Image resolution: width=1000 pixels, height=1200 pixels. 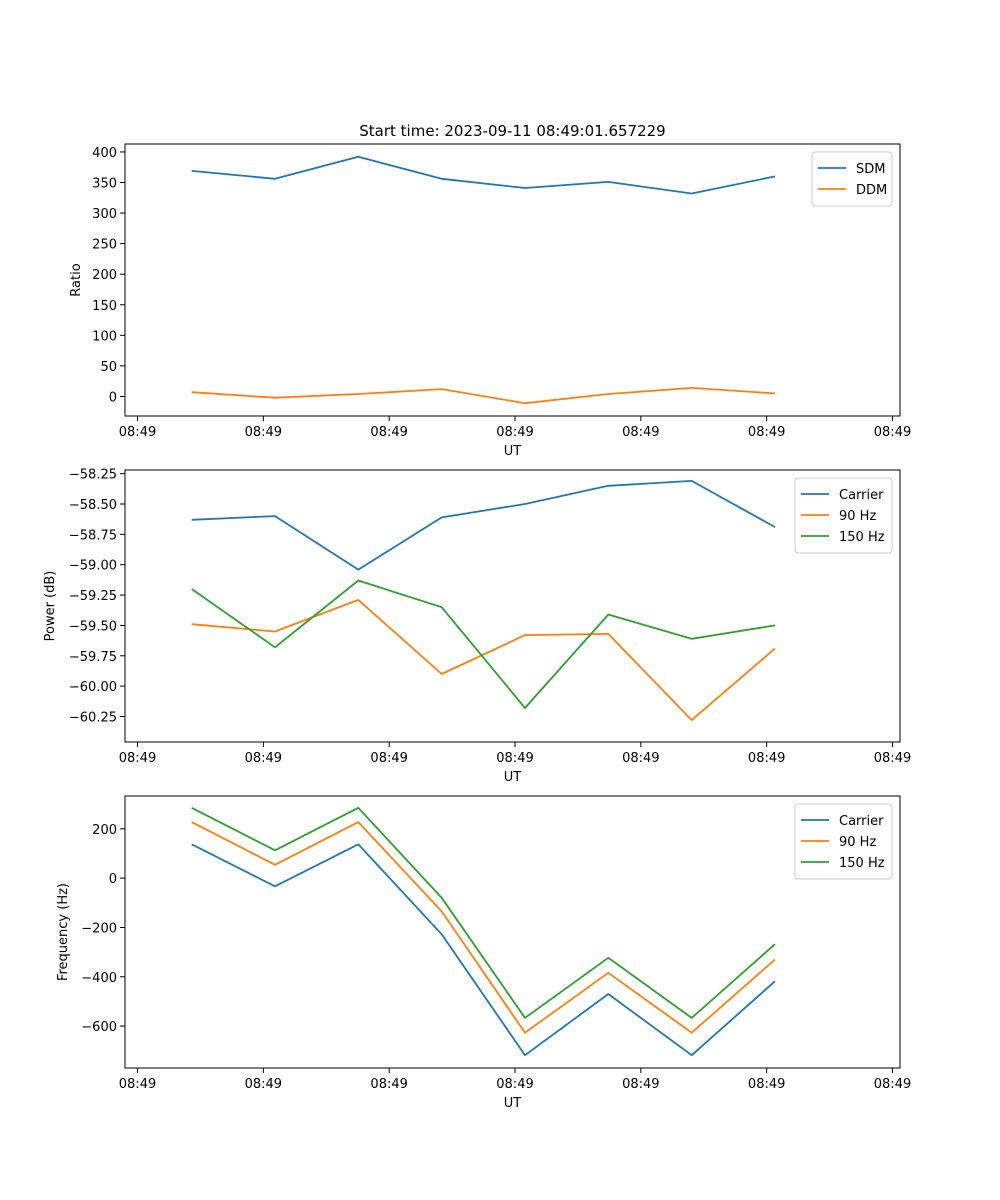 What do you see at coordinates (871, 190) in the screenshot?
I see `legend-label: DDM` at bounding box center [871, 190].